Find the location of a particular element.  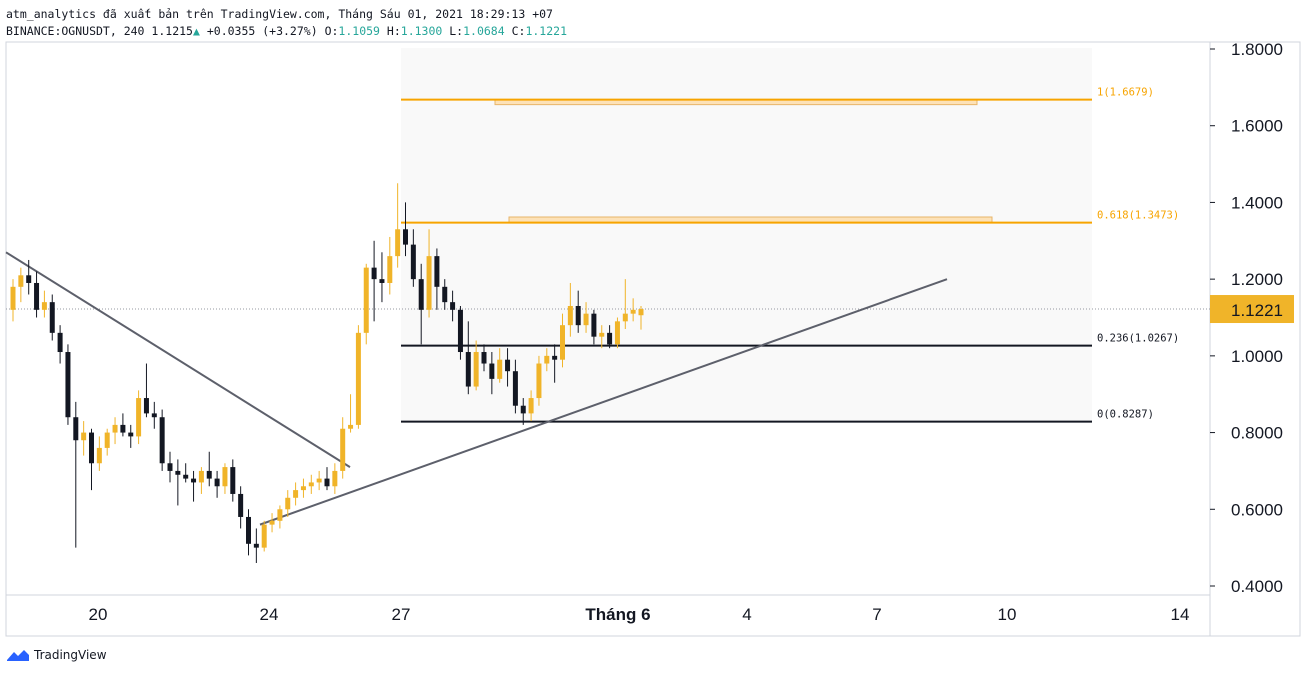

target-zone is located at coordinates (750, 219).